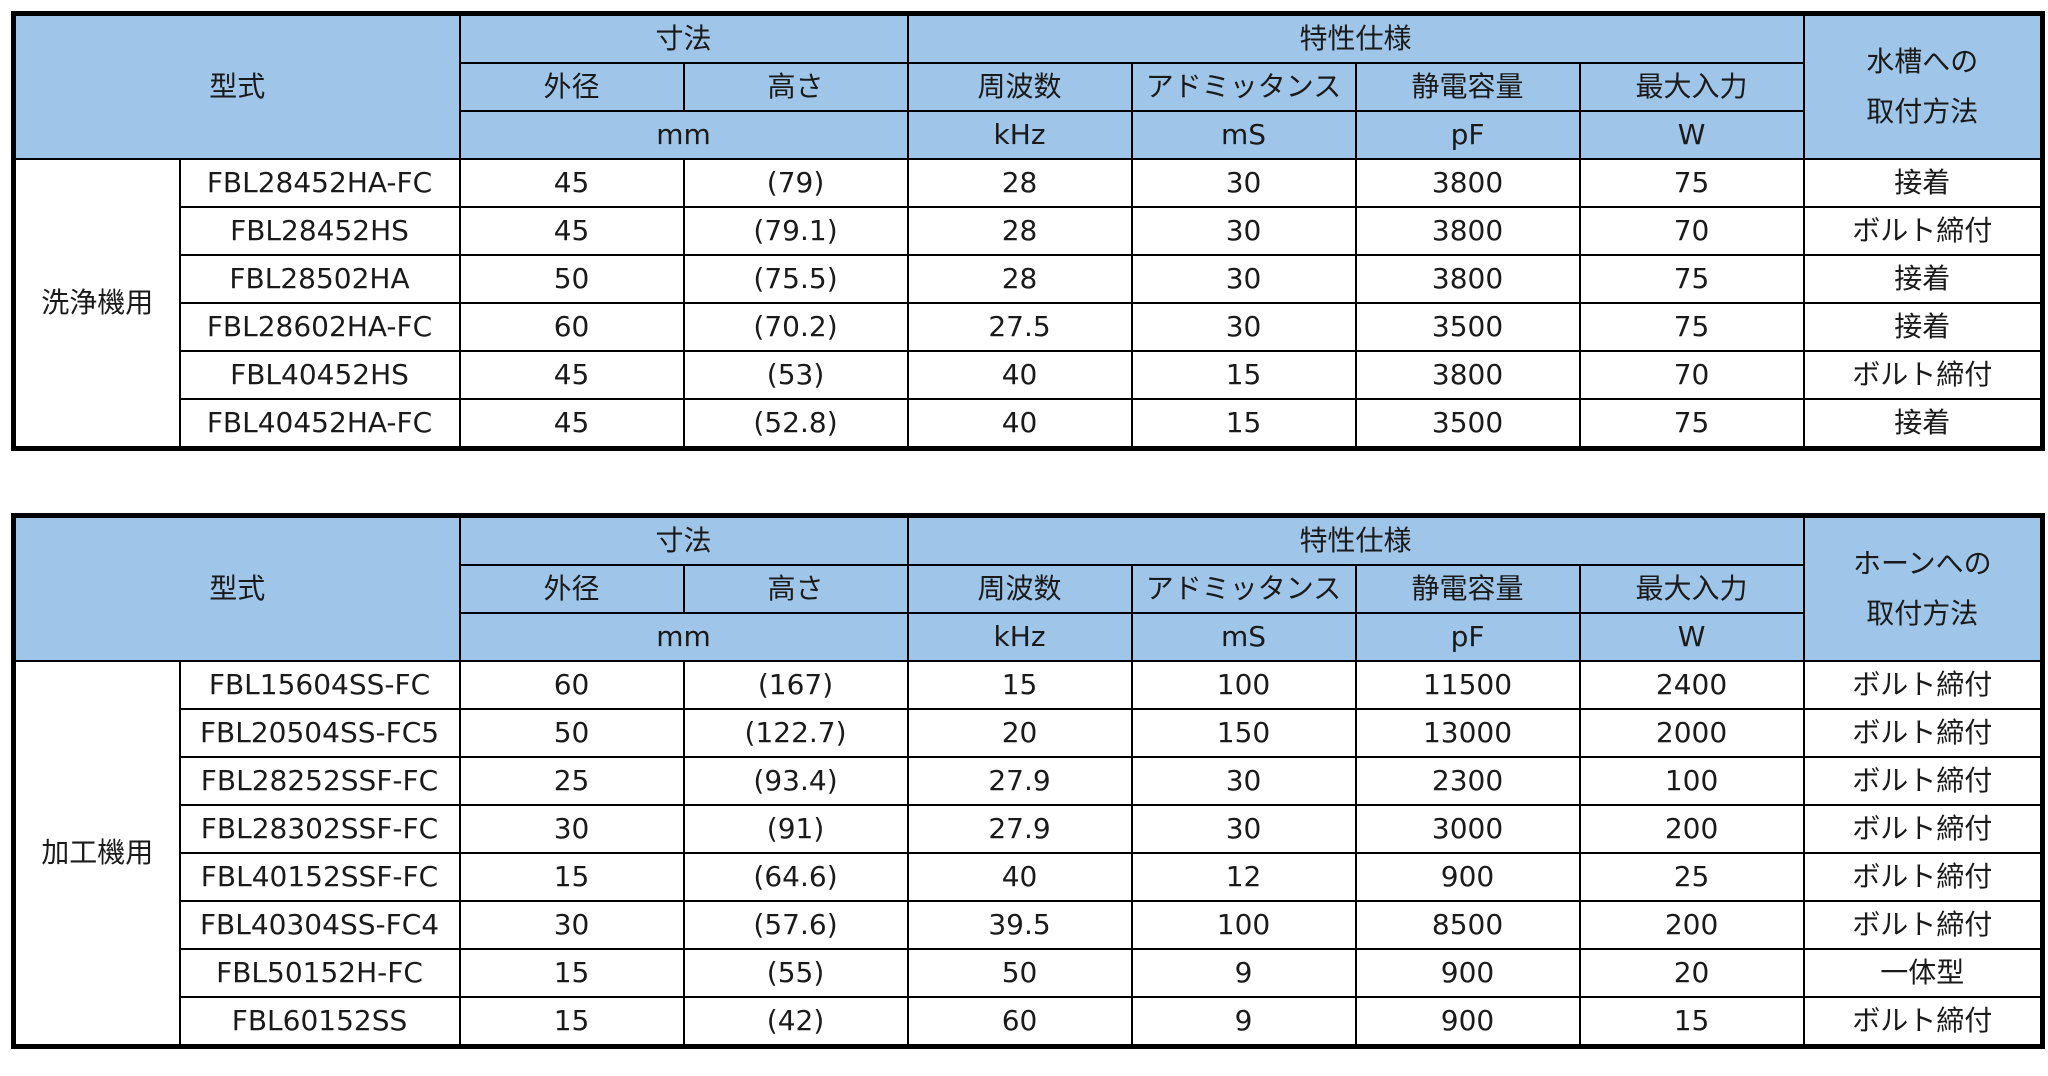 This screenshot has height=1076, width=2048. I want to click on mount-method-header: ホーンへの 取付方法, so click(1923, 588).